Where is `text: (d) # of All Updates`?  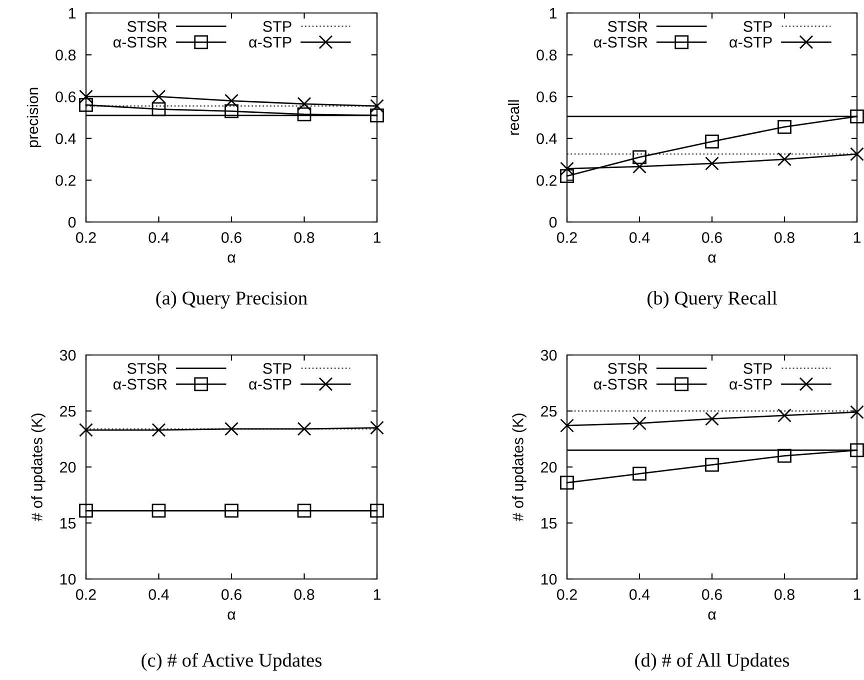 text: (d) # of All Updates is located at coordinates (712, 661).